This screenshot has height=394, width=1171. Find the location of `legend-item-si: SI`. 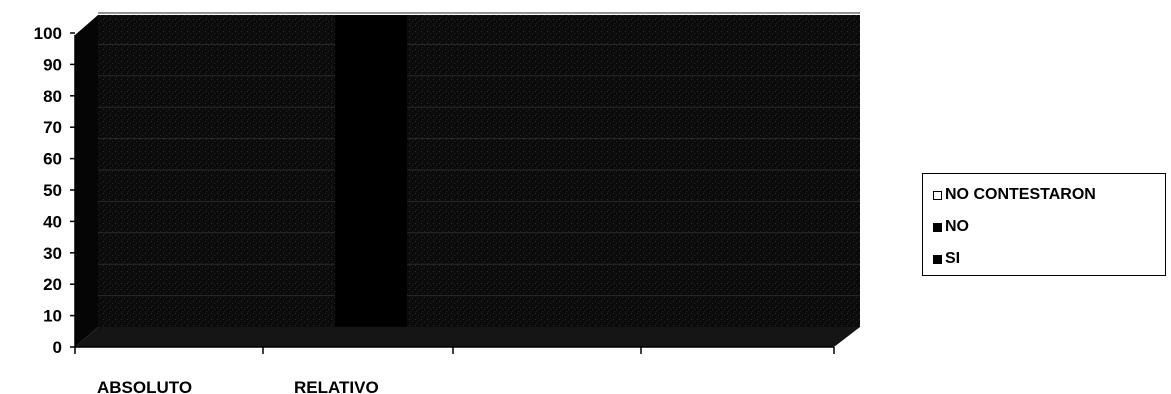

legend-item-si: SI is located at coordinates (946, 259).